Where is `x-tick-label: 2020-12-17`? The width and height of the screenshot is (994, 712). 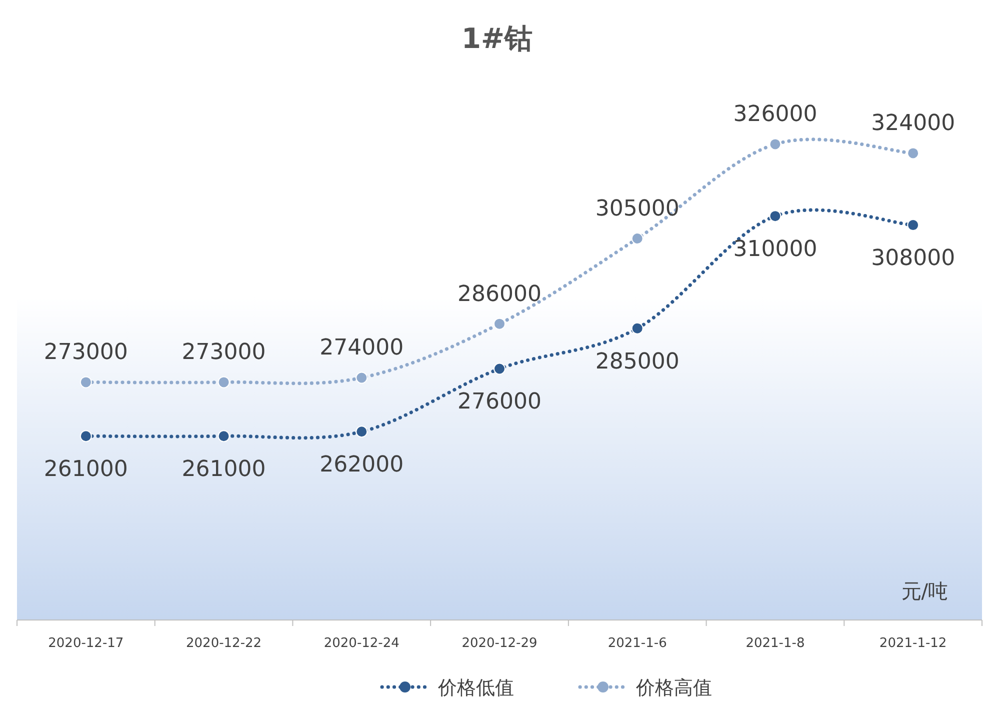
x-tick-label: 2020-12-17 is located at coordinates (86, 643).